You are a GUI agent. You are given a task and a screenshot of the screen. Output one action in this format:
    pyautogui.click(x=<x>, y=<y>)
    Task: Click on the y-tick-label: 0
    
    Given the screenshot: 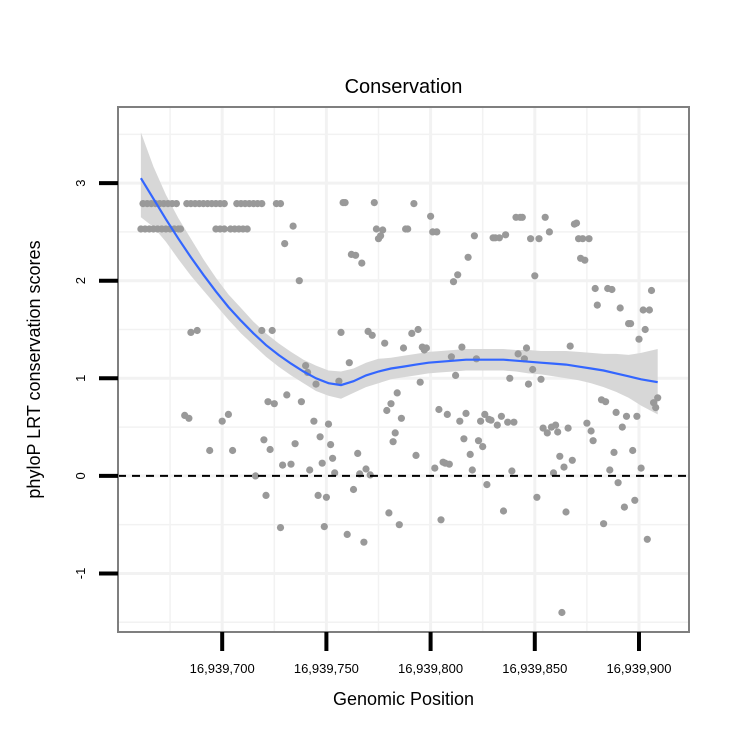 What is the action you would take?
    pyautogui.click(x=80, y=475)
    